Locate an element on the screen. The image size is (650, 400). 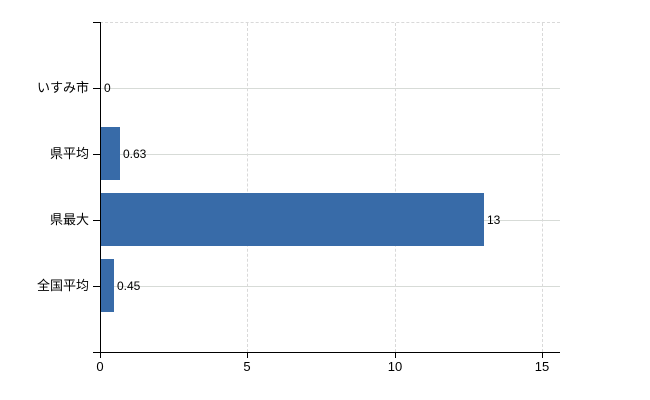
bar-value-label: 0.63 is located at coordinates (135, 154).